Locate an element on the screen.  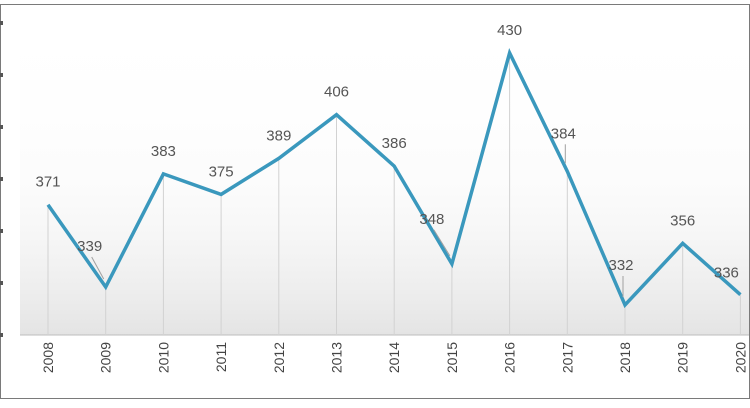
data-label: 375 is located at coordinates (221, 171).